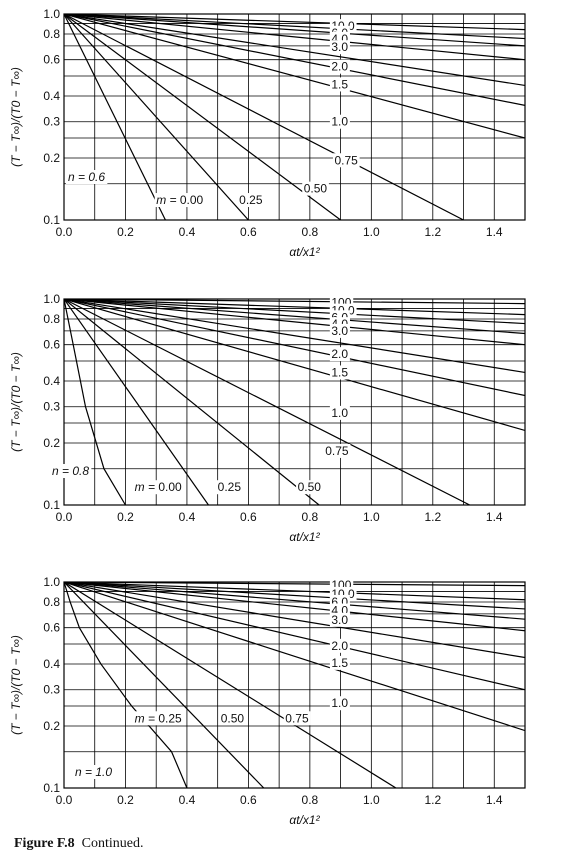 The width and height of the screenshot is (562, 861). I want to click on n-parameter-label: n = 1.0, so click(93, 772).